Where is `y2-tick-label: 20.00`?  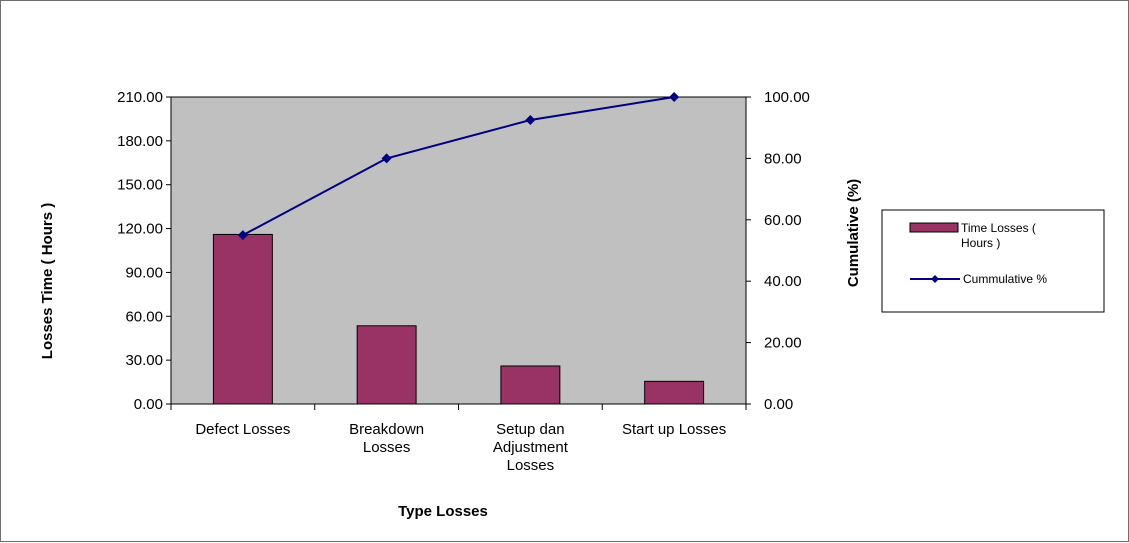 y2-tick-label: 20.00 is located at coordinates (783, 343).